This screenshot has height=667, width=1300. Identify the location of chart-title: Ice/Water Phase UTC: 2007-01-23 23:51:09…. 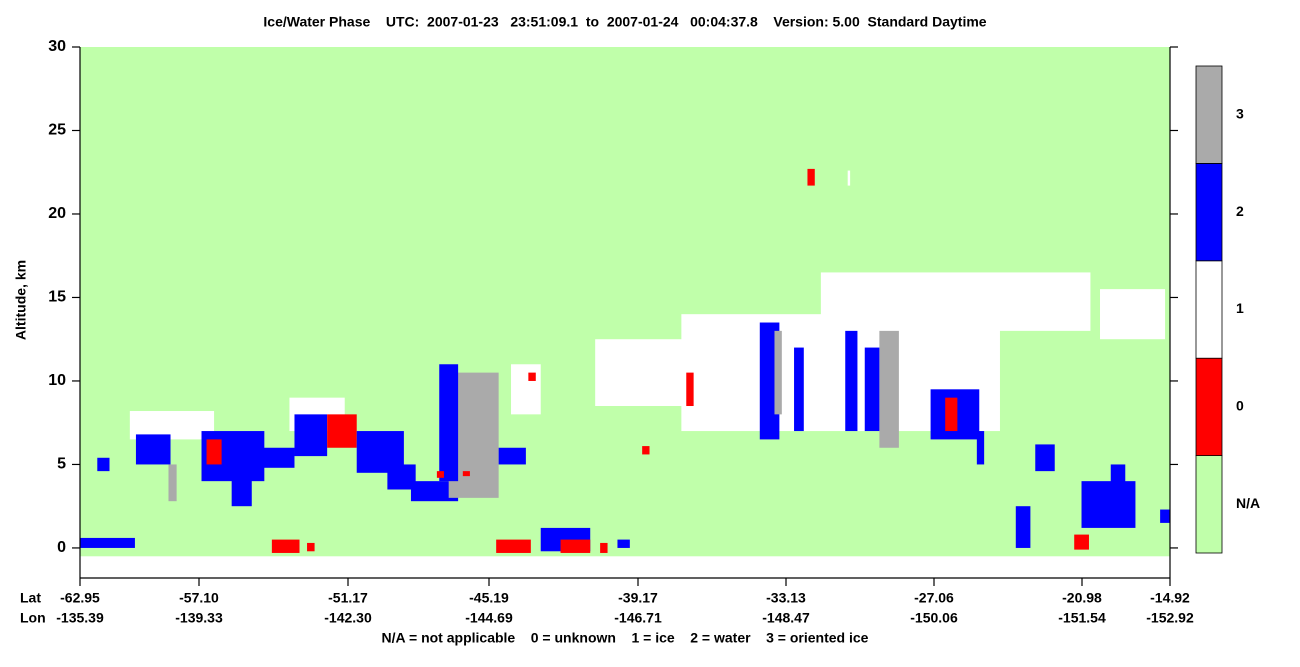
(624, 22).